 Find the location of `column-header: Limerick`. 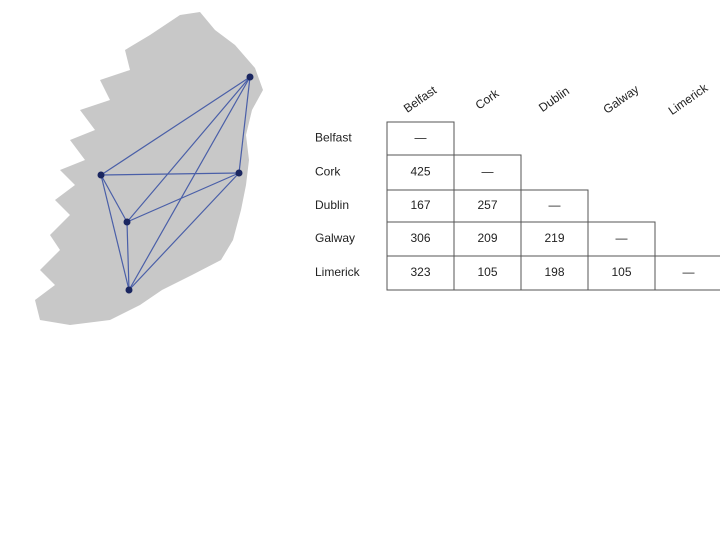

column-header: Limerick is located at coordinates (688, 99).